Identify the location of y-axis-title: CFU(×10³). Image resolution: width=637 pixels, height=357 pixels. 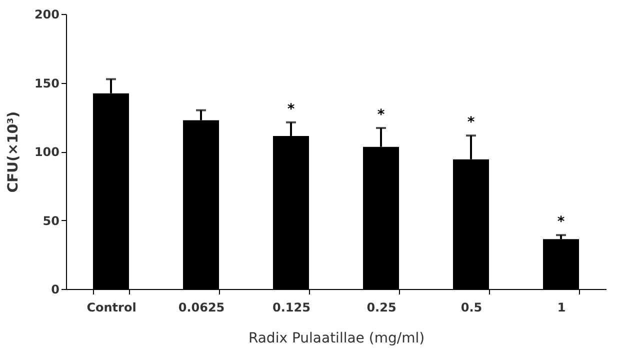
(13, 152).